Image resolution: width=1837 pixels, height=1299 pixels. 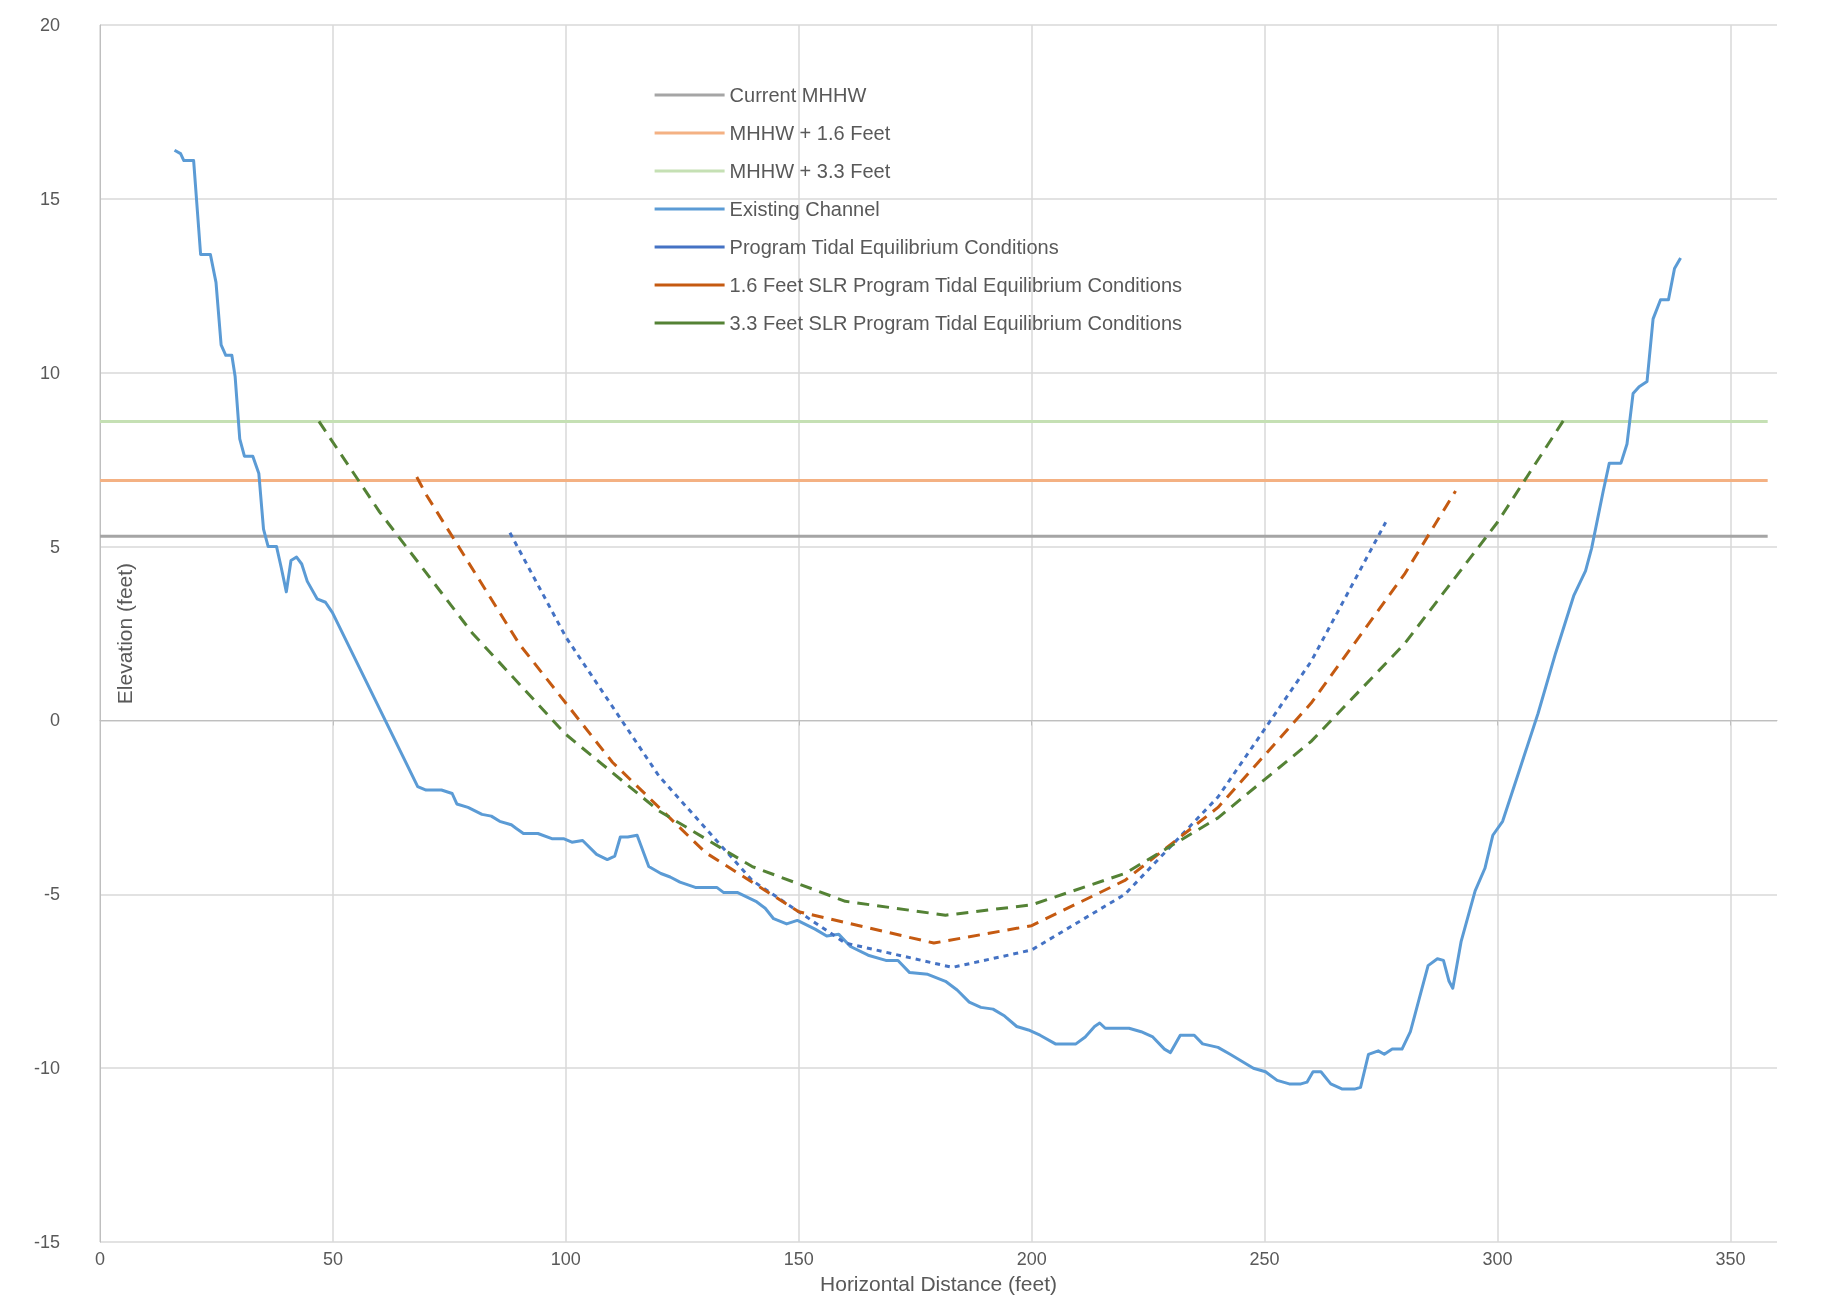 What do you see at coordinates (956, 323) in the screenshot?
I see `legend-label: 3.3 Feet SLR Program Tidal Equilibrium Conditions` at bounding box center [956, 323].